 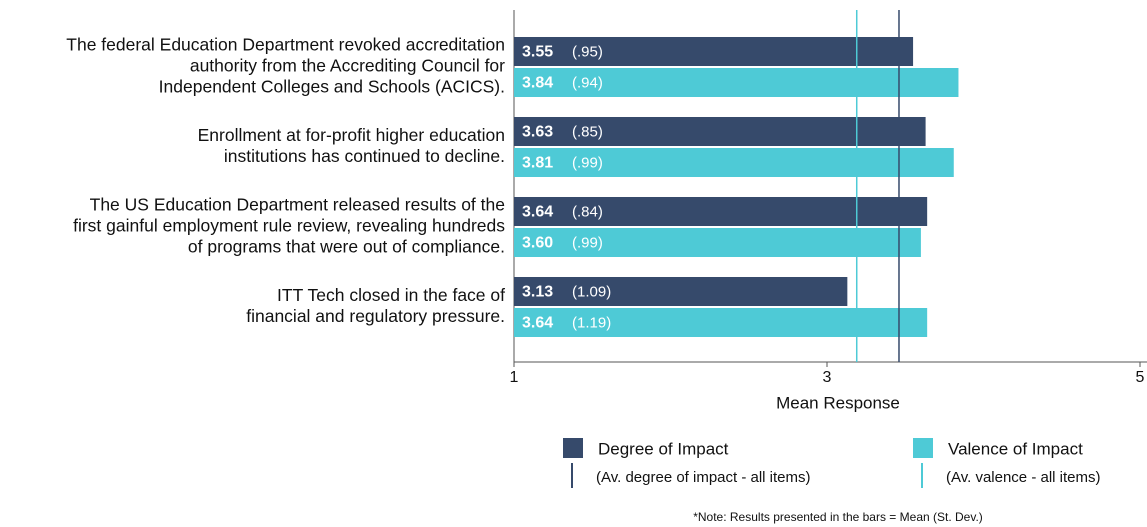 What do you see at coordinates (1023, 477) in the screenshot?
I see `legend-label: (Av. valence - all items)` at bounding box center [1023, 477].